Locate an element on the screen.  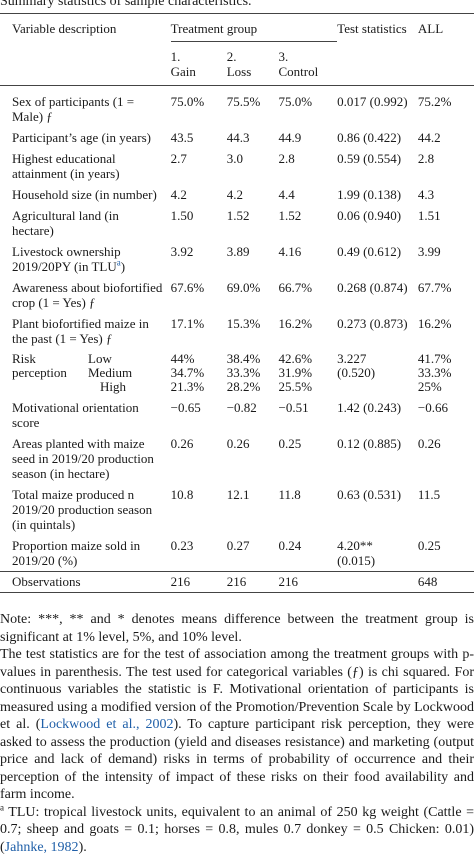
header-group-control: 3. Control is located at coordinates (308, 66).